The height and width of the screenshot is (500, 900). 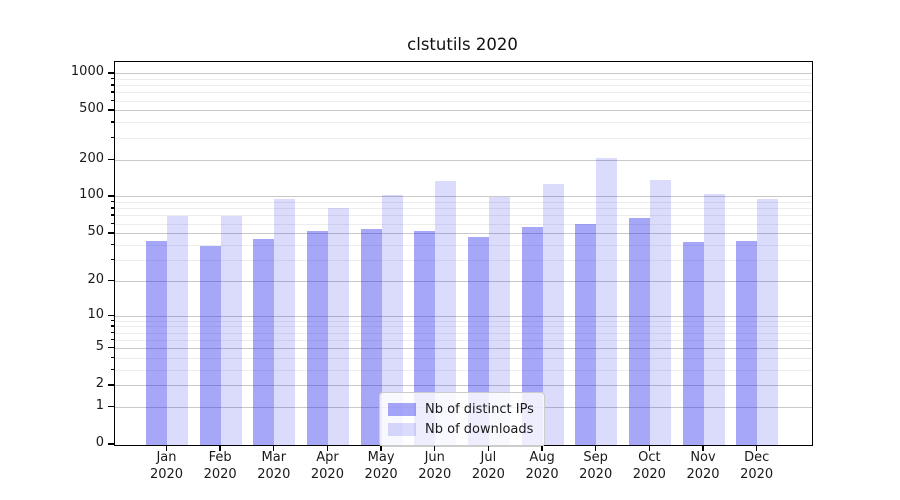 I want to click on x-tick-label: Mar 2020, so click(x=274, y=466).